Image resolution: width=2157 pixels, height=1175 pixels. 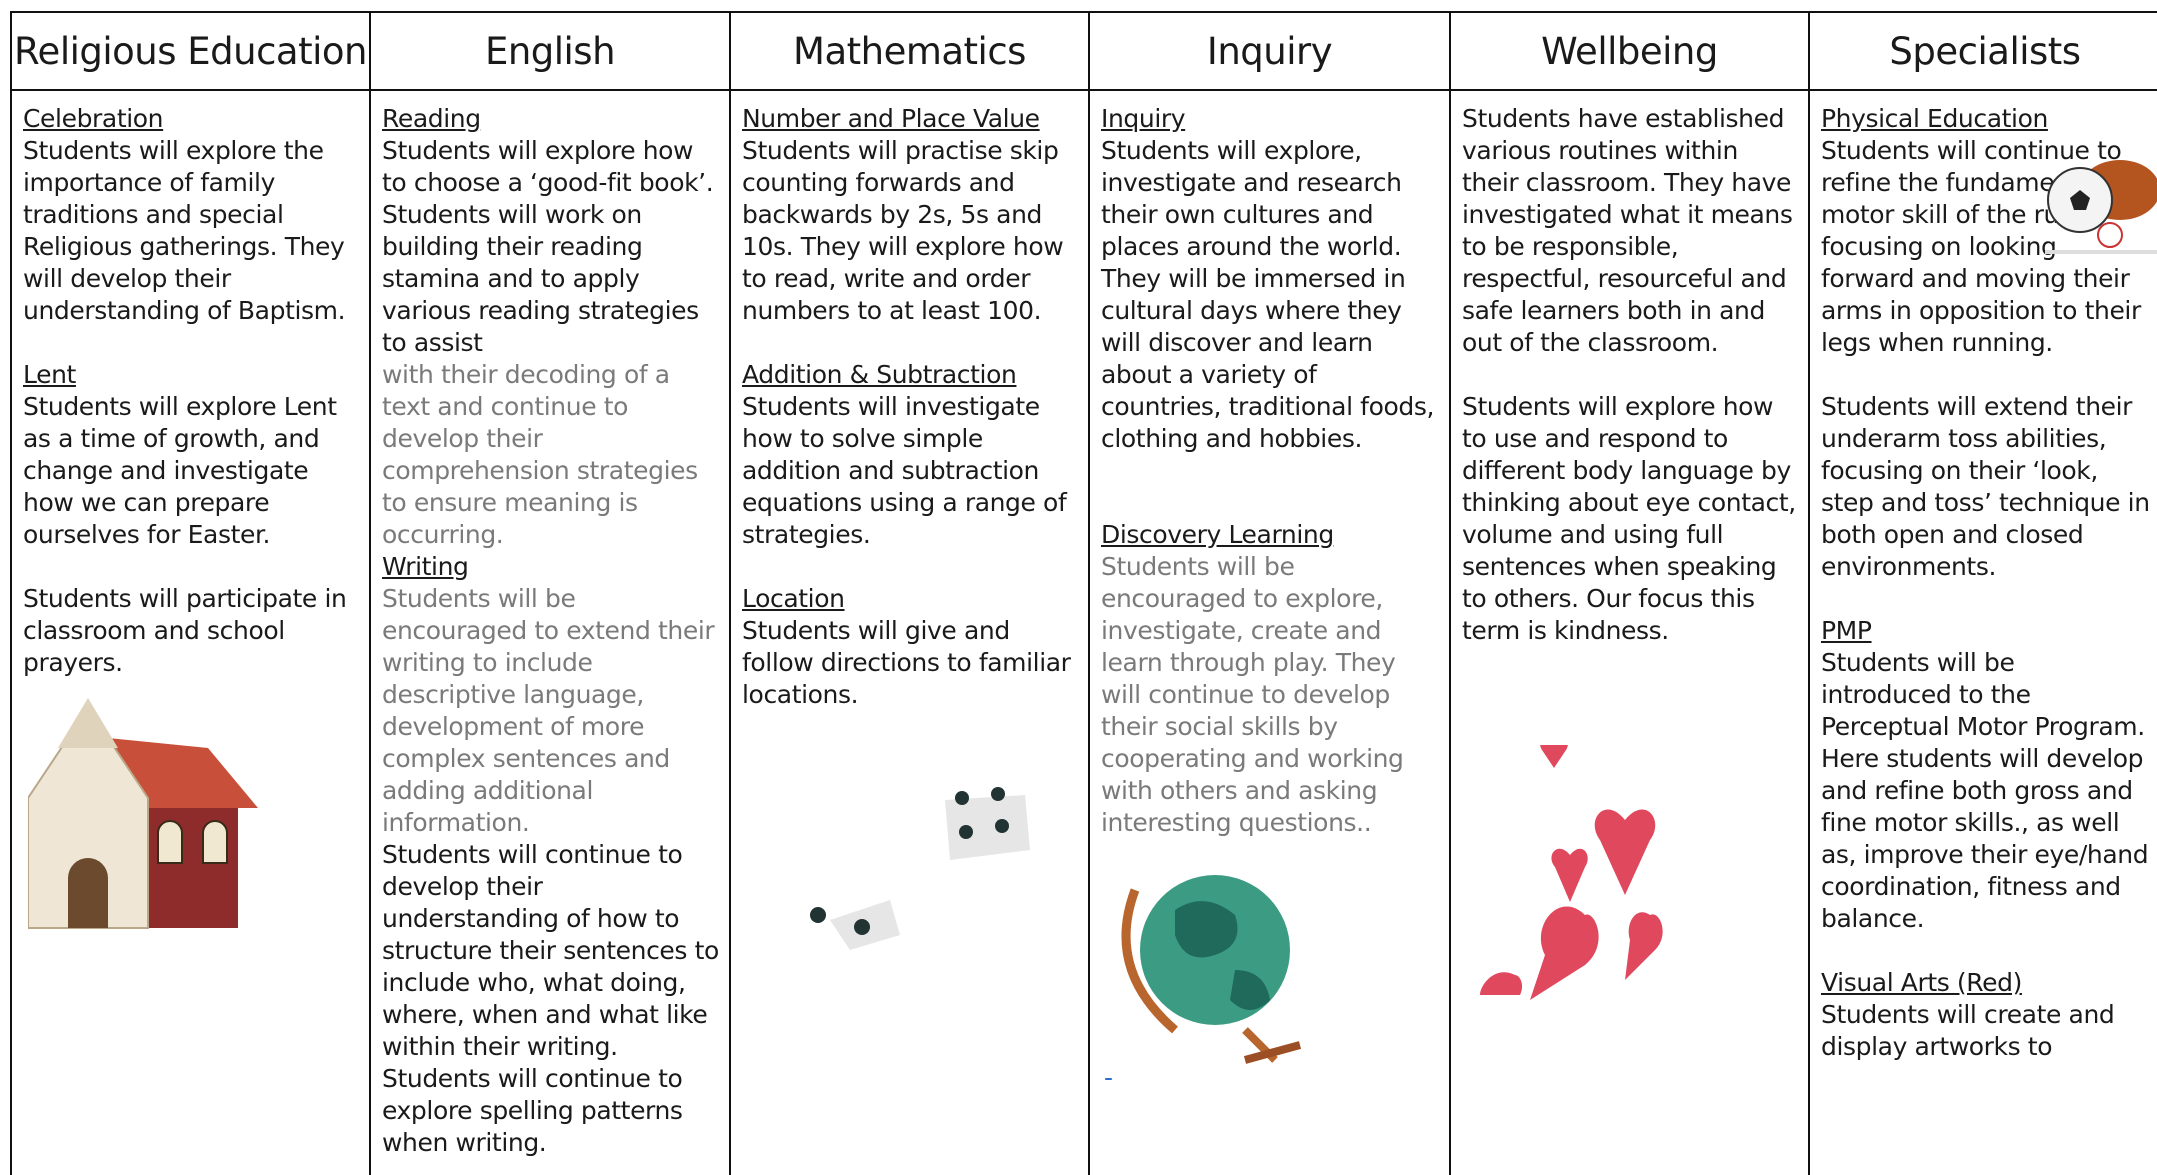 What do you see at coordinates (550, 52) in the screenshot?
I see `column-header: English` at bounding box center [550, 52].